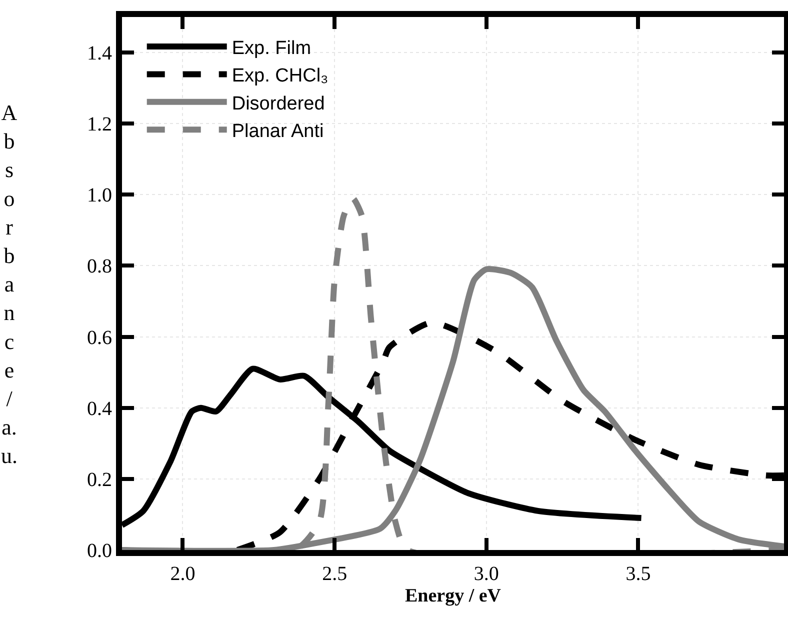 The height and width of the screenshot is (625, 788). I want to click on text: Absorbance / a.u., so click(9, 284).